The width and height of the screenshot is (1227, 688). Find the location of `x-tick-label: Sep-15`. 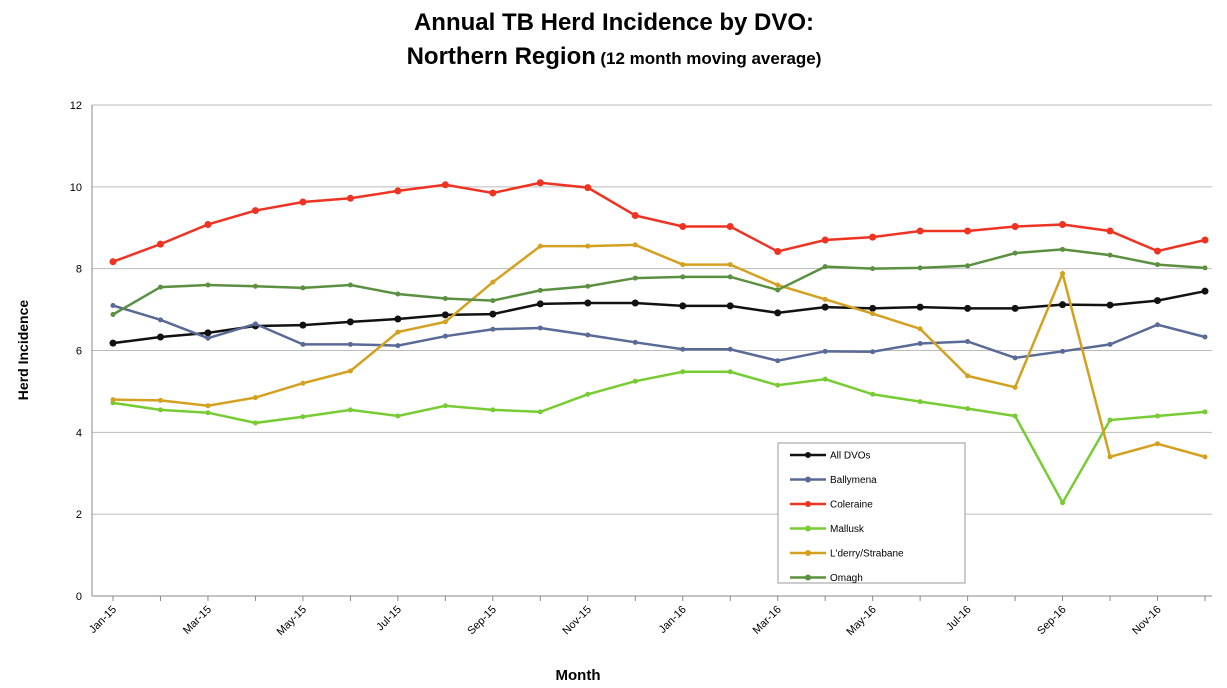

x-tick-label: Sep-15 is located at coordinates (482, 621).